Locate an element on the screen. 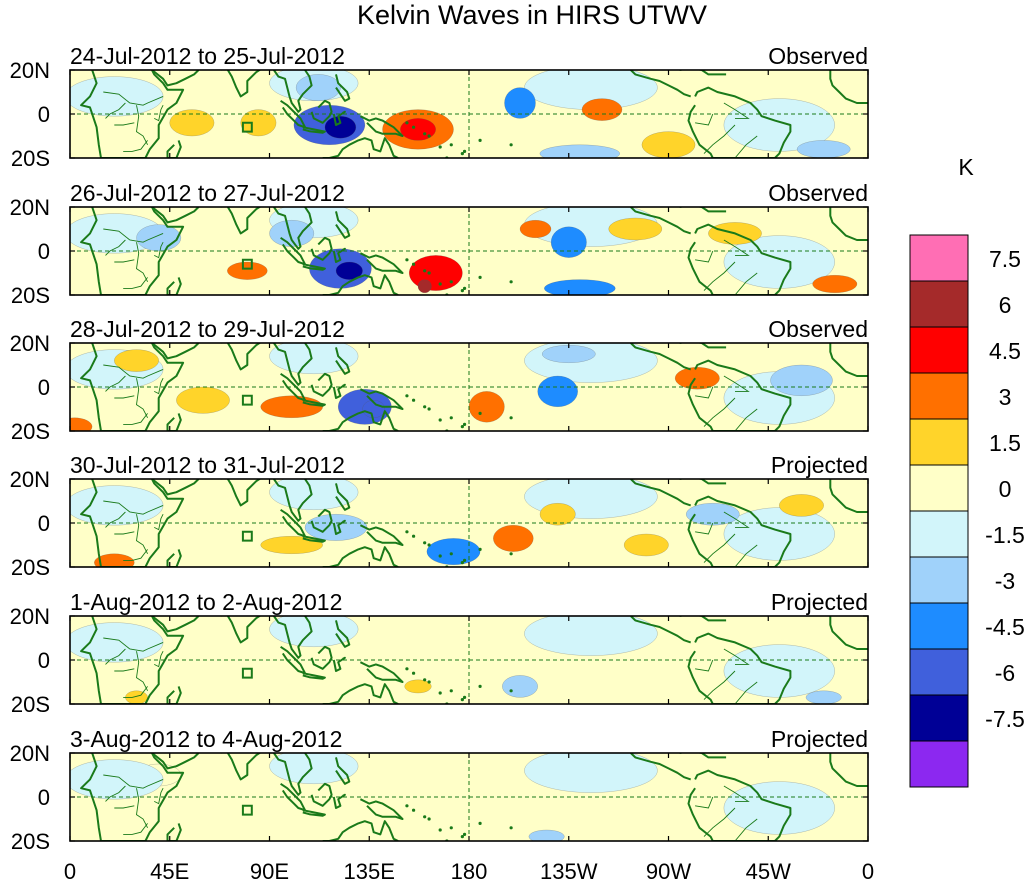  x-tick-label: 135E is located at coordinates (369, 871).